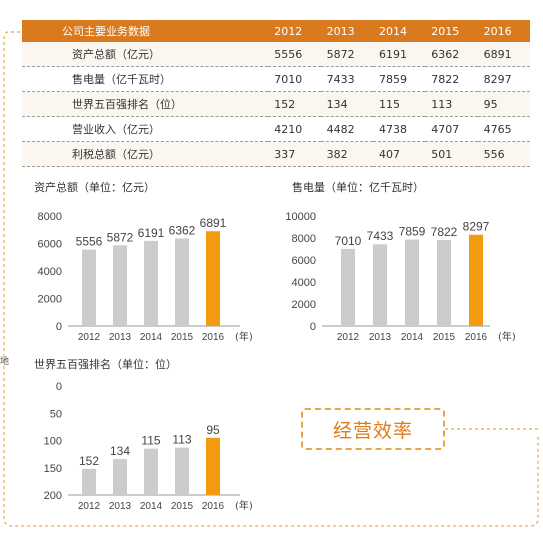  Describe the element at coordinates (89, 242) in the screenshot. I see `value-label: 5556` at that location.